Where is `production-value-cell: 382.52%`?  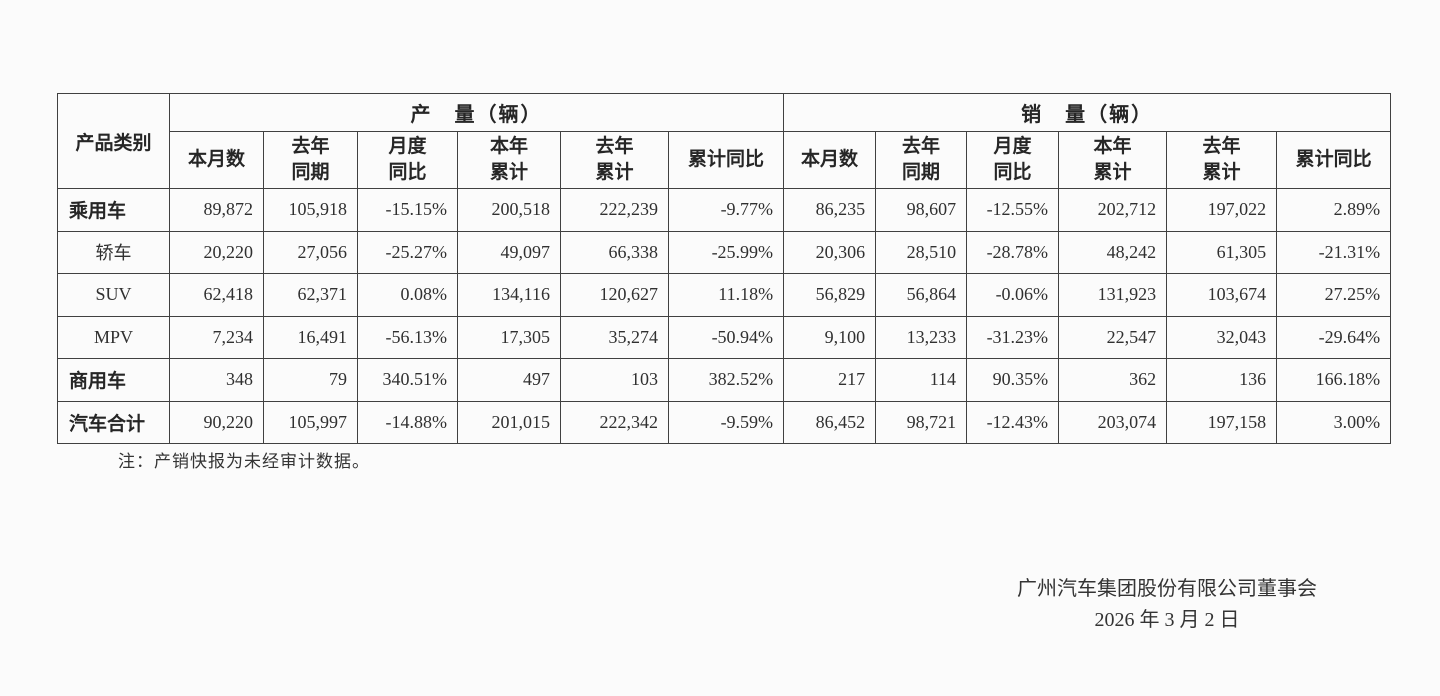 production-value-cell: 382.52% is located at coordinates (726, 380).